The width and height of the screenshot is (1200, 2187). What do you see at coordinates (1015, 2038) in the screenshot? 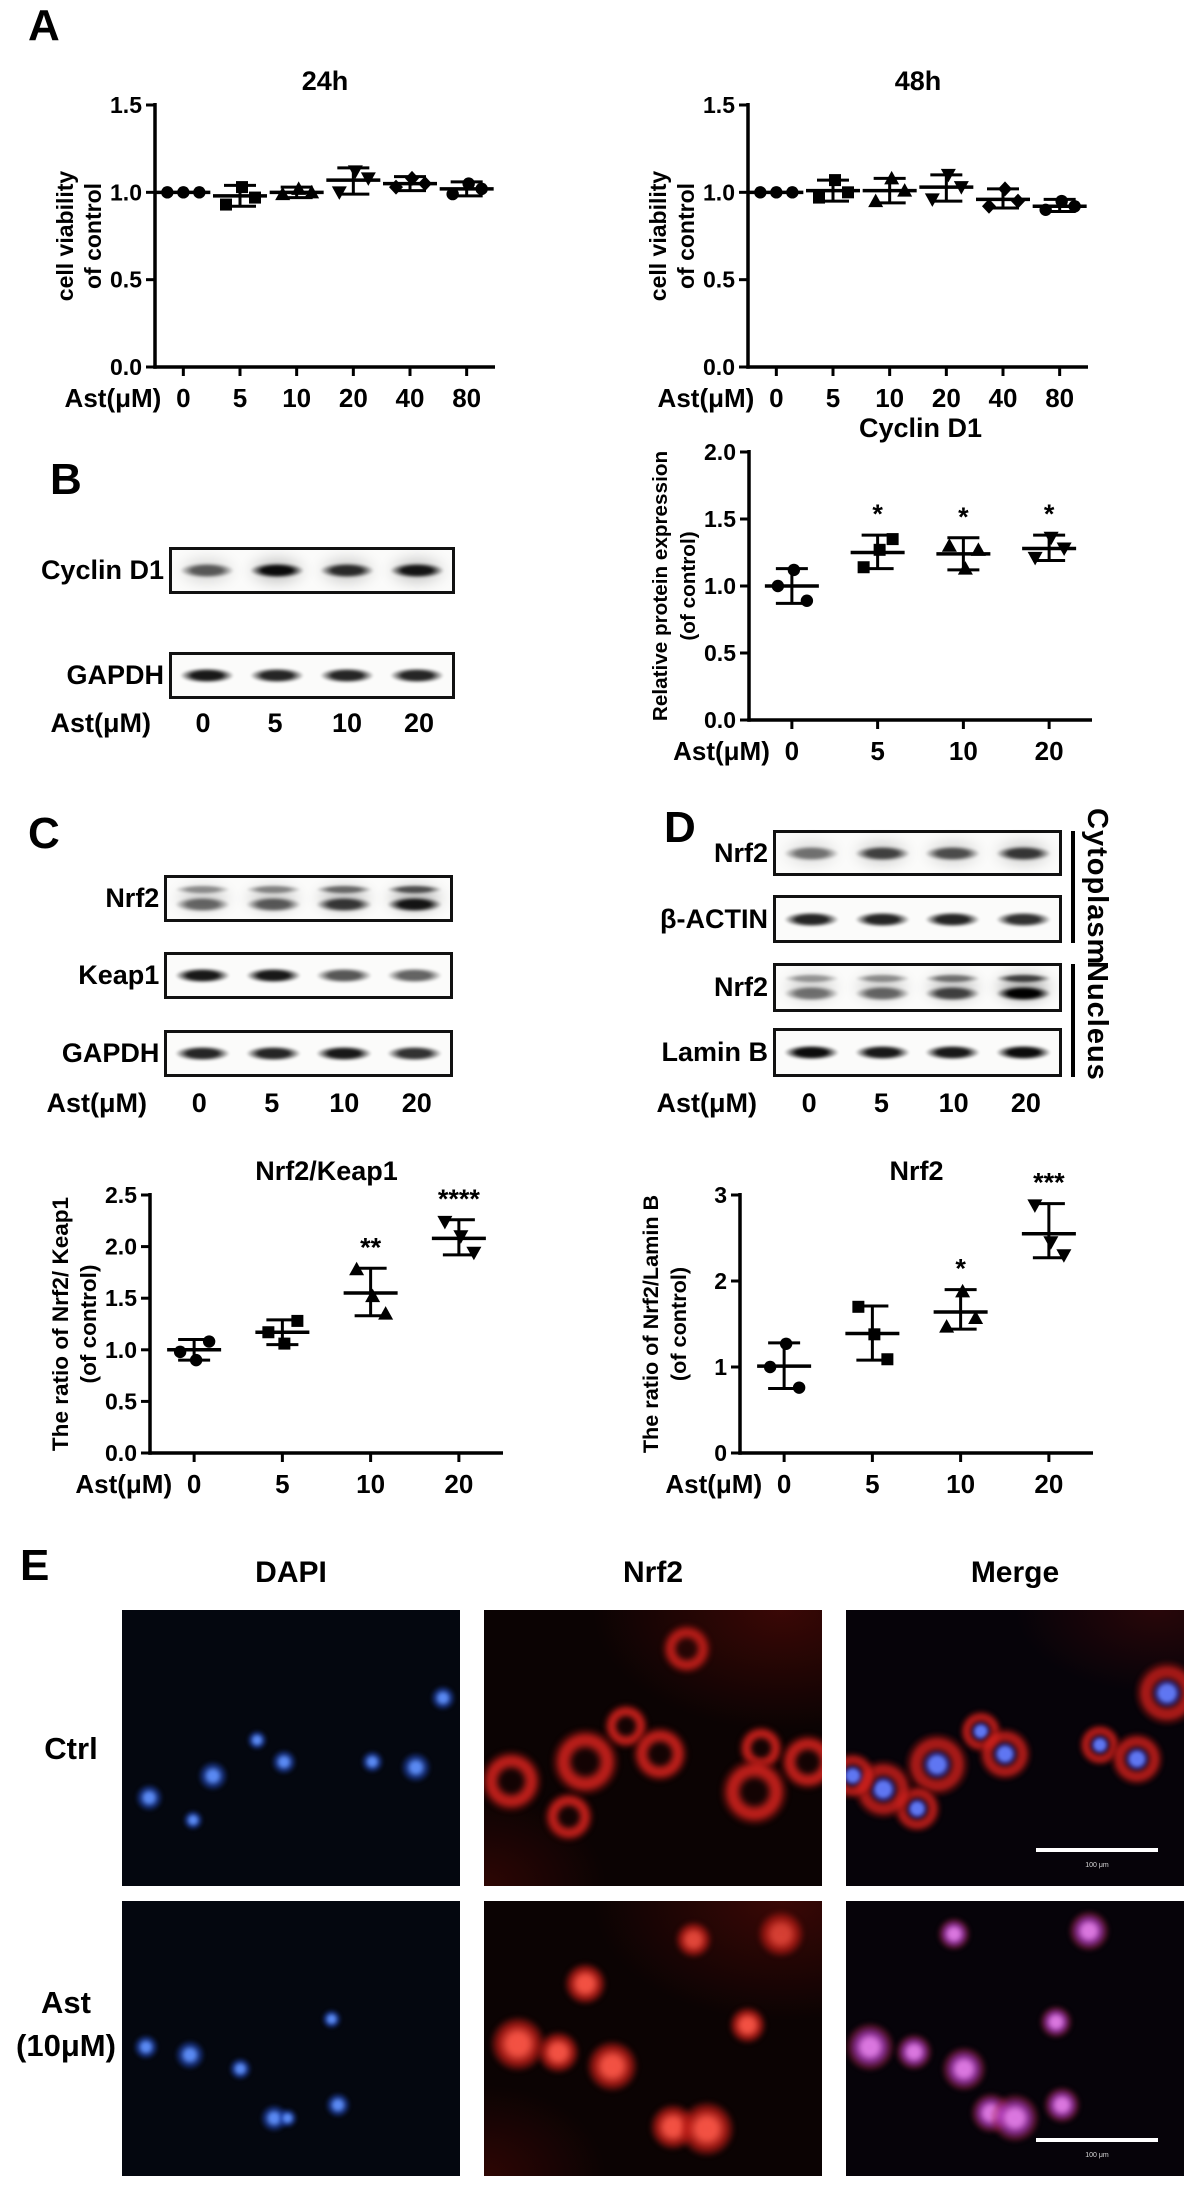
I see `micrograph-ast-merge: 100 μm` at bounding box center [1015, 2038].